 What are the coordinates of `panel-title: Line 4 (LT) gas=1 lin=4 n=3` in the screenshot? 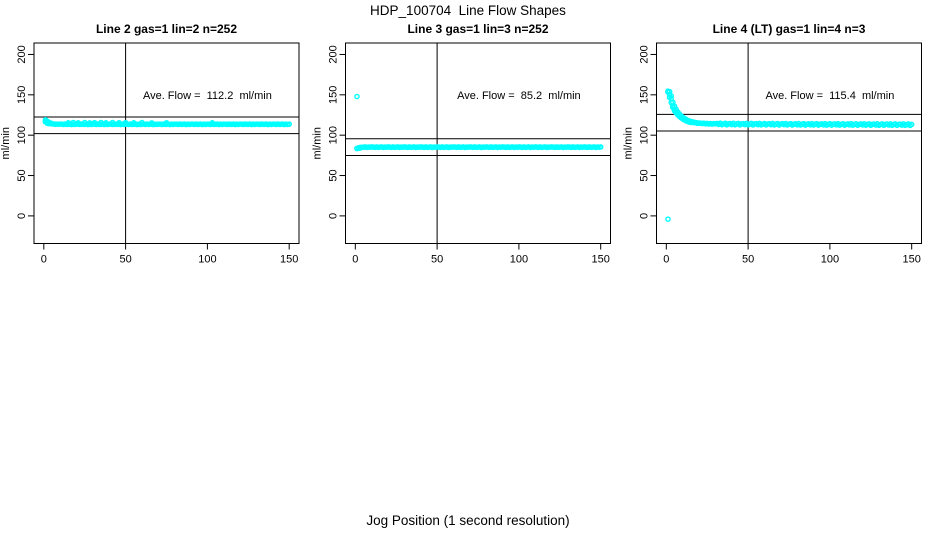 It's located at (789, 29).